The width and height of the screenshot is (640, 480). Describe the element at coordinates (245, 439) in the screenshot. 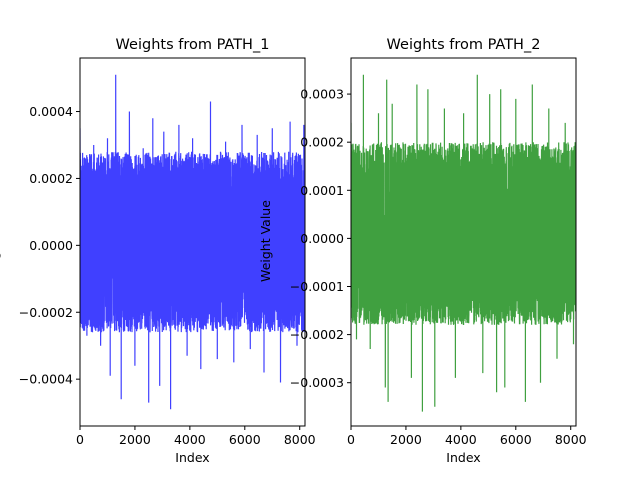

I see `chart-1-x-tick-label: 6000` at that location.